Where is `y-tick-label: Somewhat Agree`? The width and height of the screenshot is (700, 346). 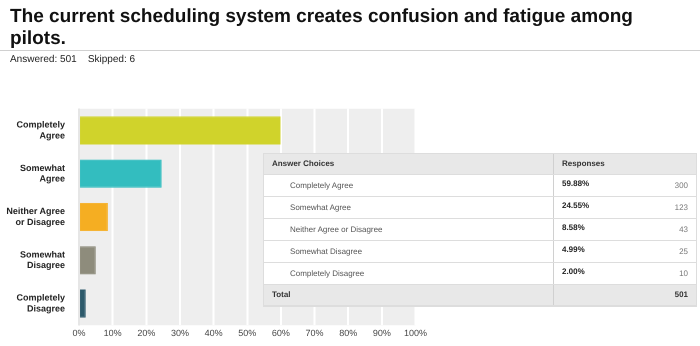
y-tick-label: Somewhat Agree is located at coordinates (43, 173).